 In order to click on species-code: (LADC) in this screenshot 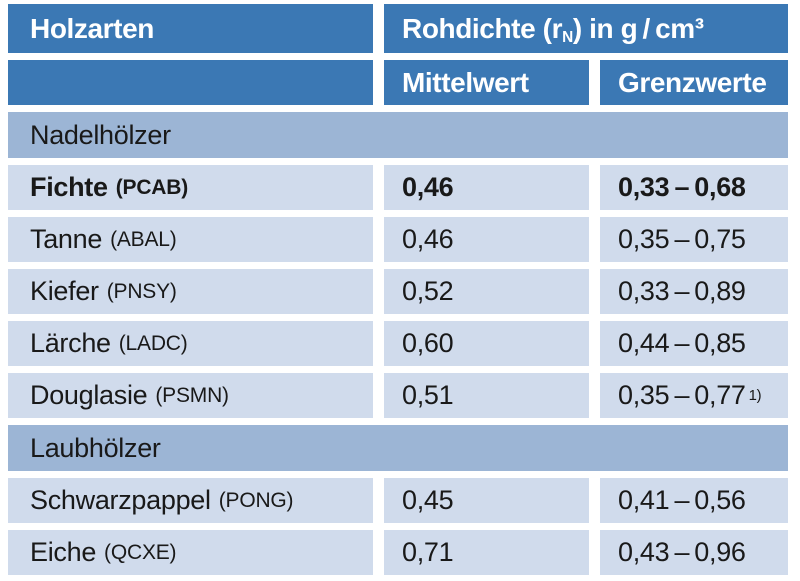, I will do `click(153, 343)`.